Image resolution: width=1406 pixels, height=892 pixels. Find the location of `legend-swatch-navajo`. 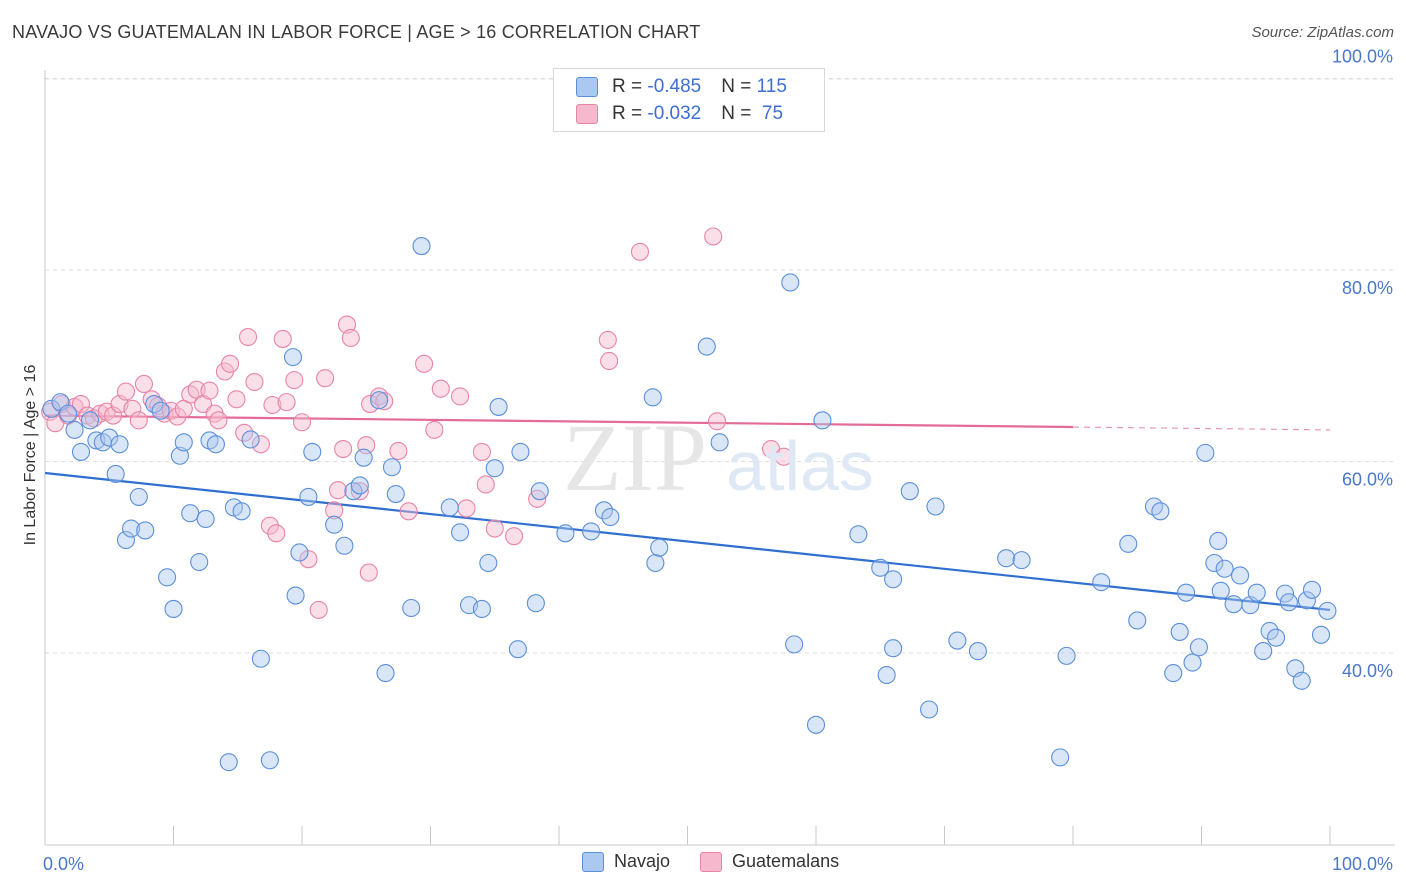

legend-swatch-navajo is located at coordinates (587, 87).